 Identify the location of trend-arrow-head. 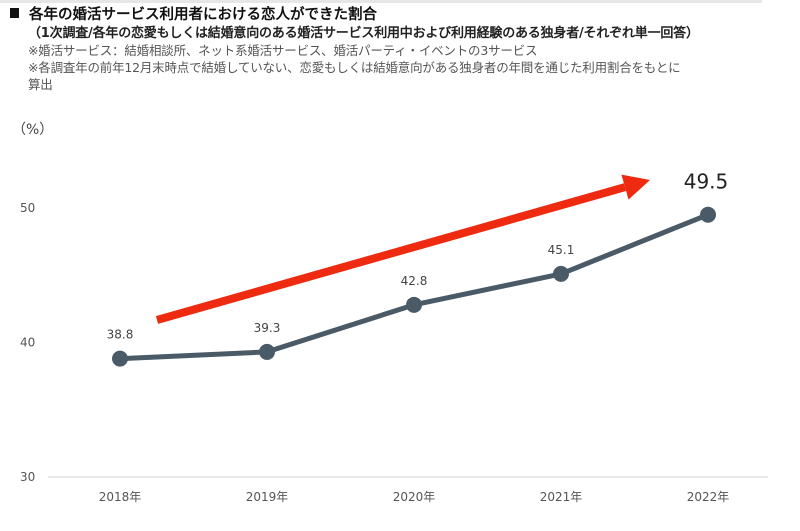
(635, 187).